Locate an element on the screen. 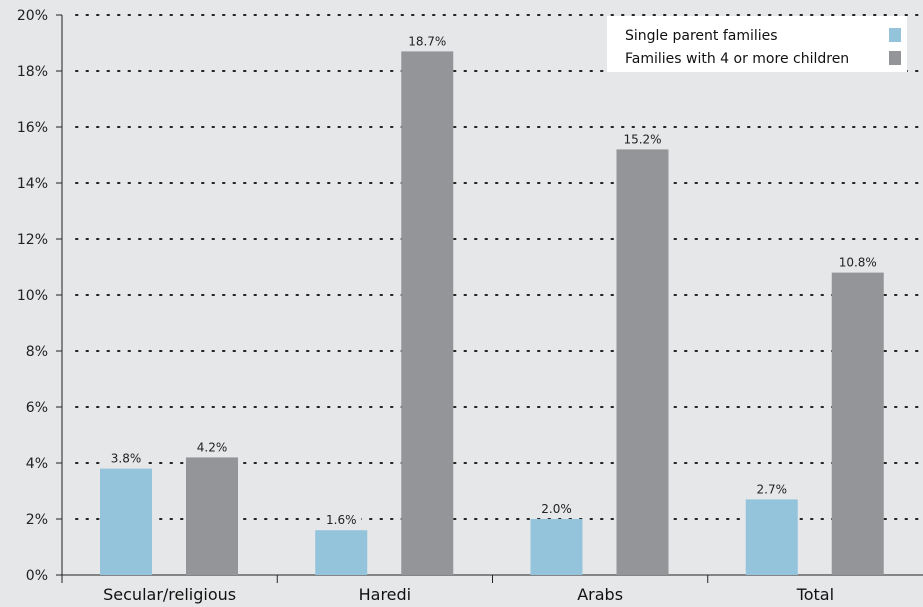 The width and height of the screenshot is (923, 607). y-tick-label: 14% is located at coordinates (32, 184).